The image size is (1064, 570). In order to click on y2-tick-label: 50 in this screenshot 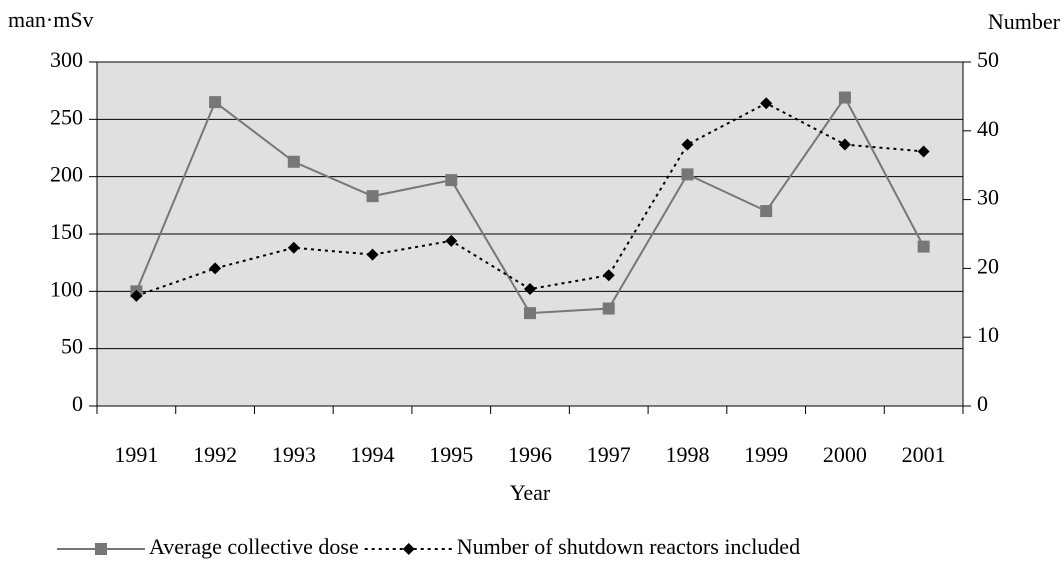, I will do `click(988, 59)`.